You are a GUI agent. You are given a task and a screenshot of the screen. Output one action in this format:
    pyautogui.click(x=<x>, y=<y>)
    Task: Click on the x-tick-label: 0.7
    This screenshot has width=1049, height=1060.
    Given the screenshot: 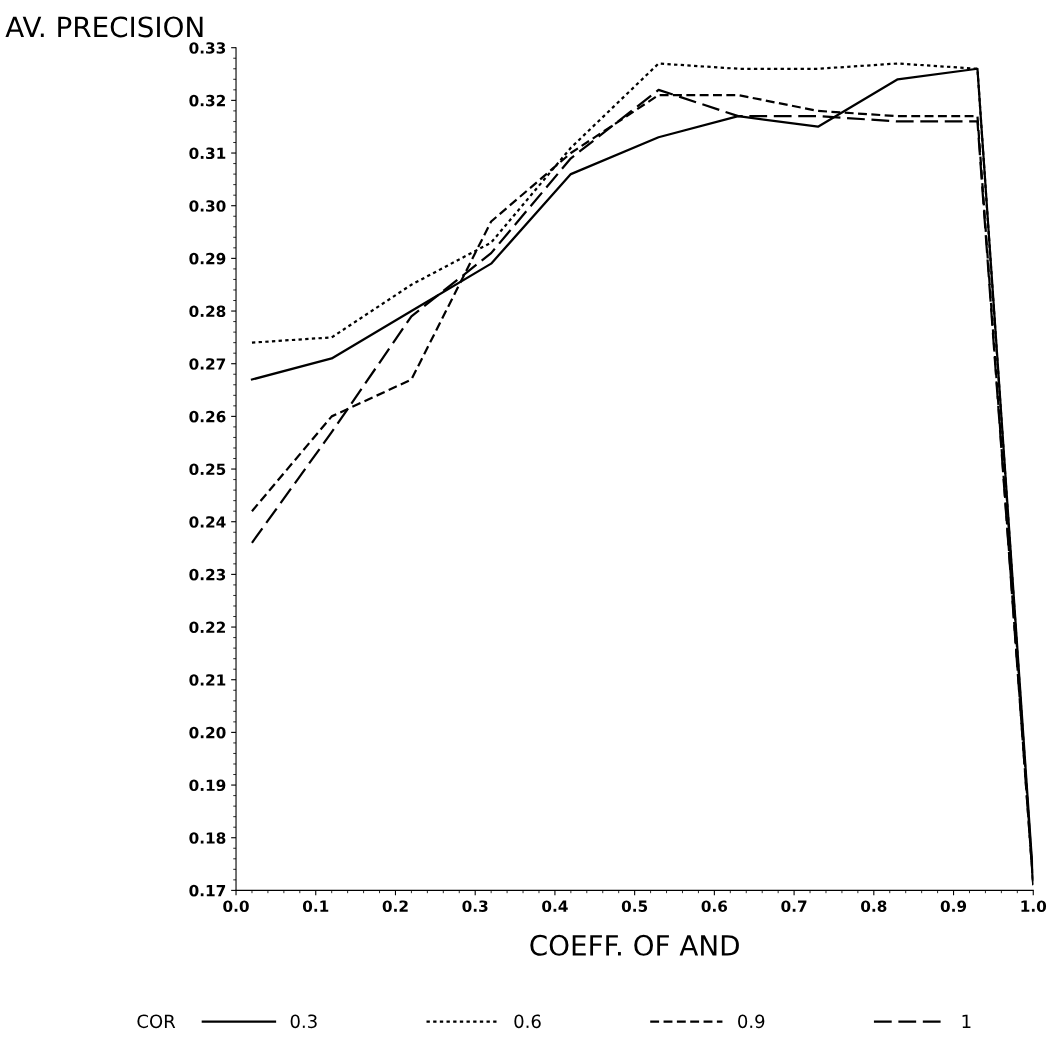 What is the action you would take?
    pyautogui.click(x=794, y=906)
    